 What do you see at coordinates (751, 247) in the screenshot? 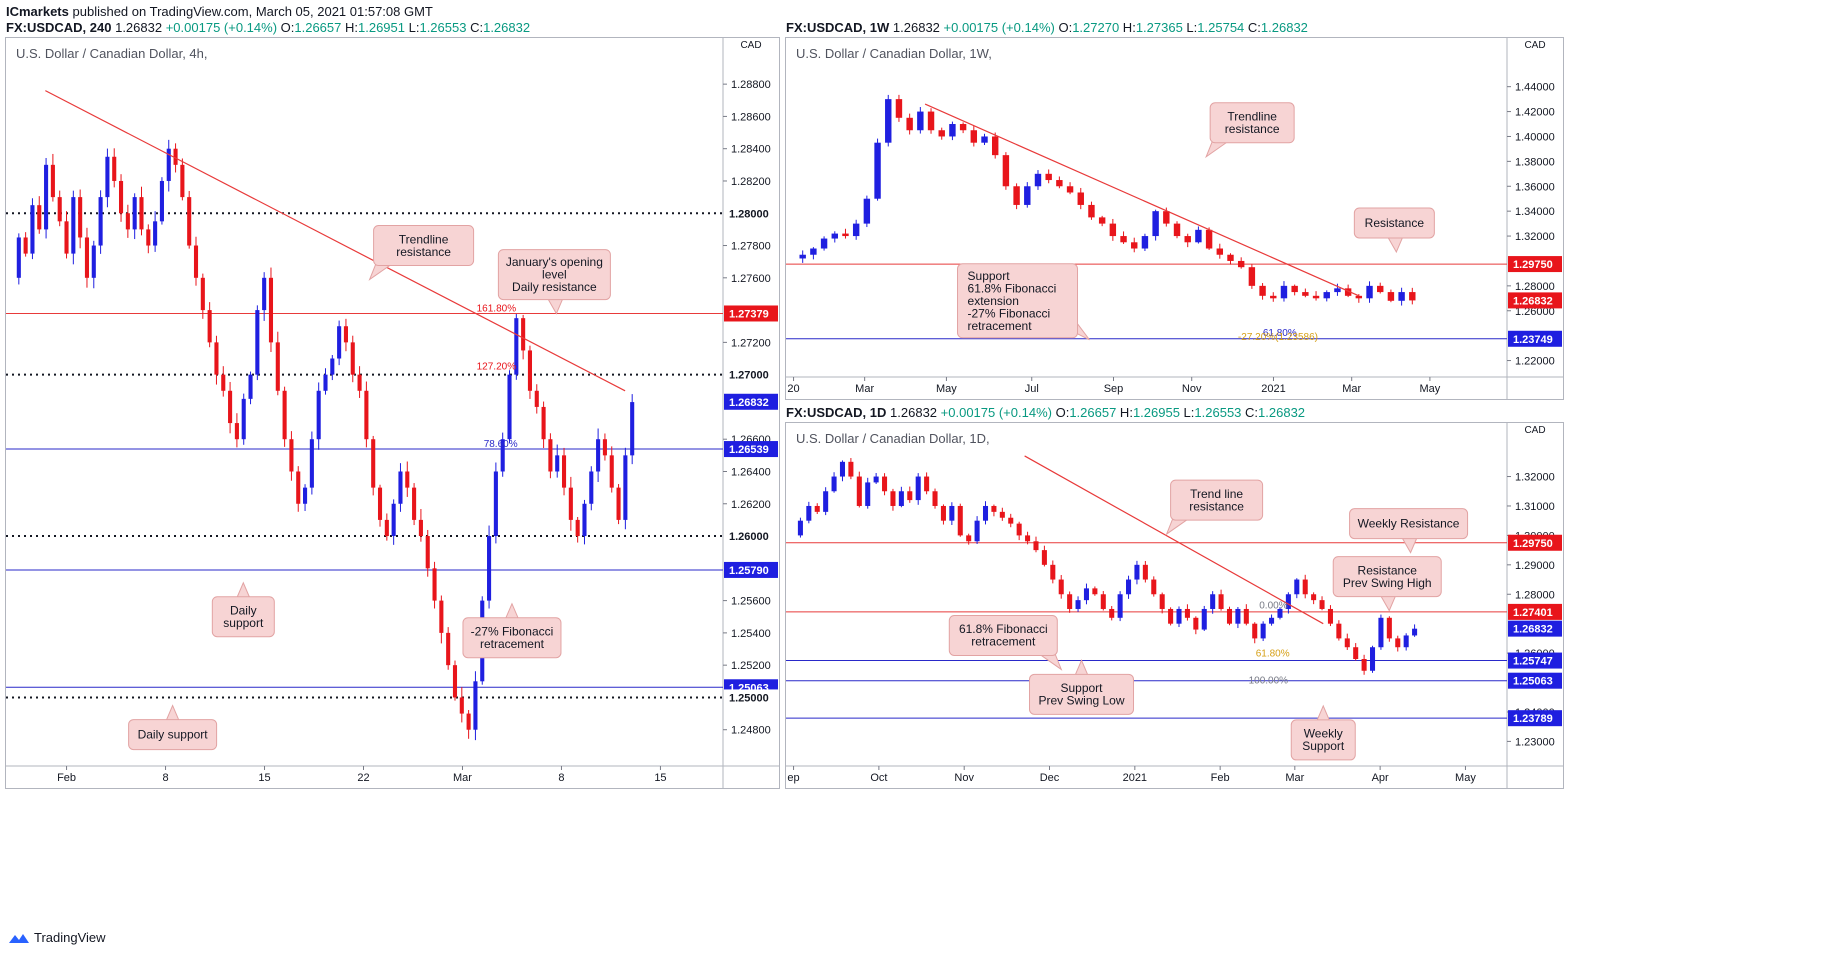
I see `h4-y-tick-label: 1.27800` at bounding box center [751, 247].